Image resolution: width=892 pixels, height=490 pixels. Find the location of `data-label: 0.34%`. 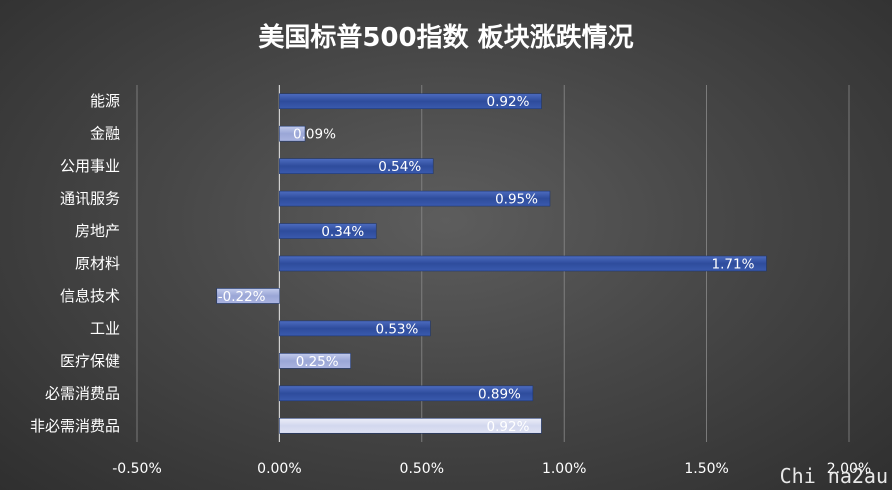

data-label: 0.34% is located at coordinates (342, 232).